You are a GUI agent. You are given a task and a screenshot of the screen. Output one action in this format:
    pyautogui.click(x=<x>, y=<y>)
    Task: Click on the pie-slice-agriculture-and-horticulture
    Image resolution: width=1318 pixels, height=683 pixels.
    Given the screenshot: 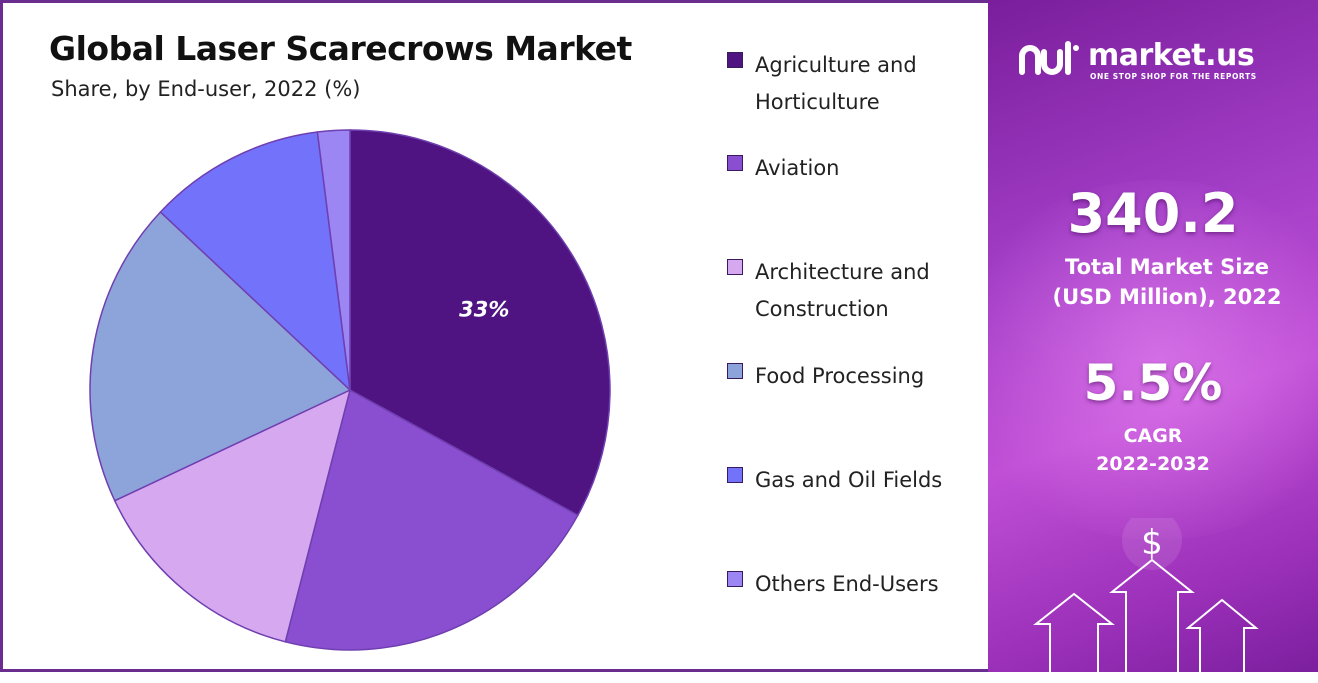 What is the action you would take?
    pyautogui.click(x=480, y=323)
    